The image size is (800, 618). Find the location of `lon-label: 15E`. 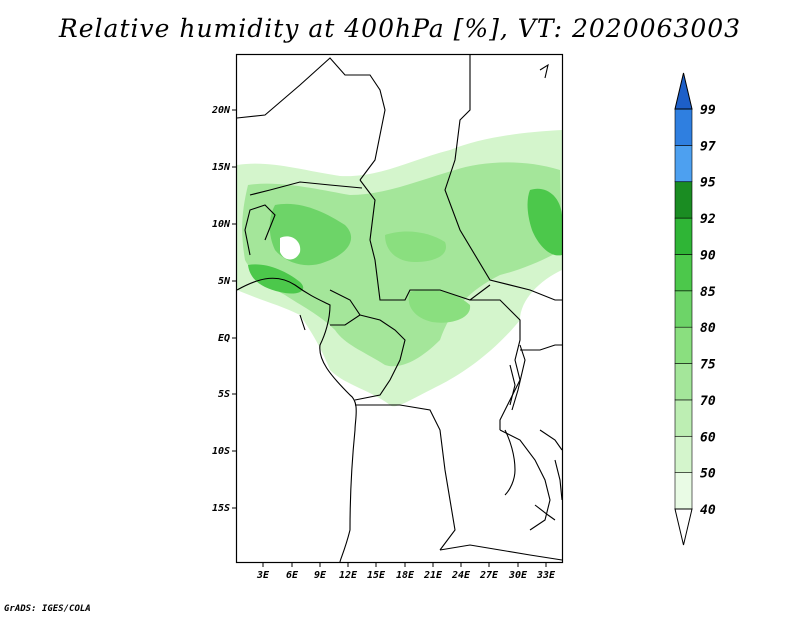

lon-label: 15E is located at coordinates (376, 575).